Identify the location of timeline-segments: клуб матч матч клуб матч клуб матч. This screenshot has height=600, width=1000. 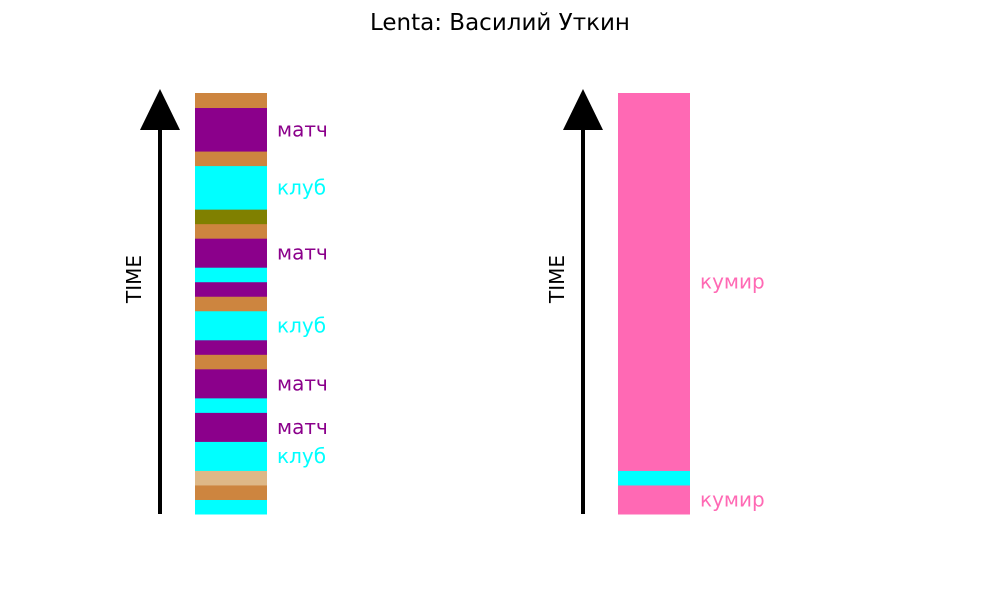
(261, 304).